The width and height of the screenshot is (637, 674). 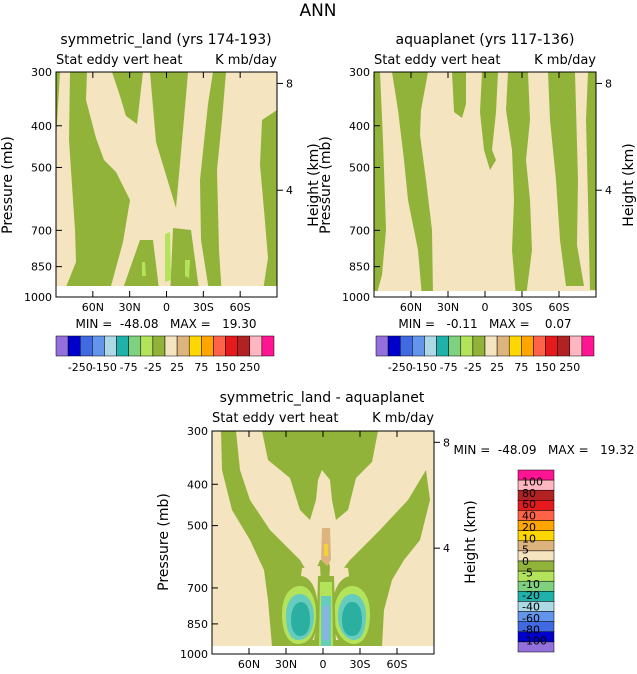 I want to click on colorbar-label: 40, so click(x=529, y=516).